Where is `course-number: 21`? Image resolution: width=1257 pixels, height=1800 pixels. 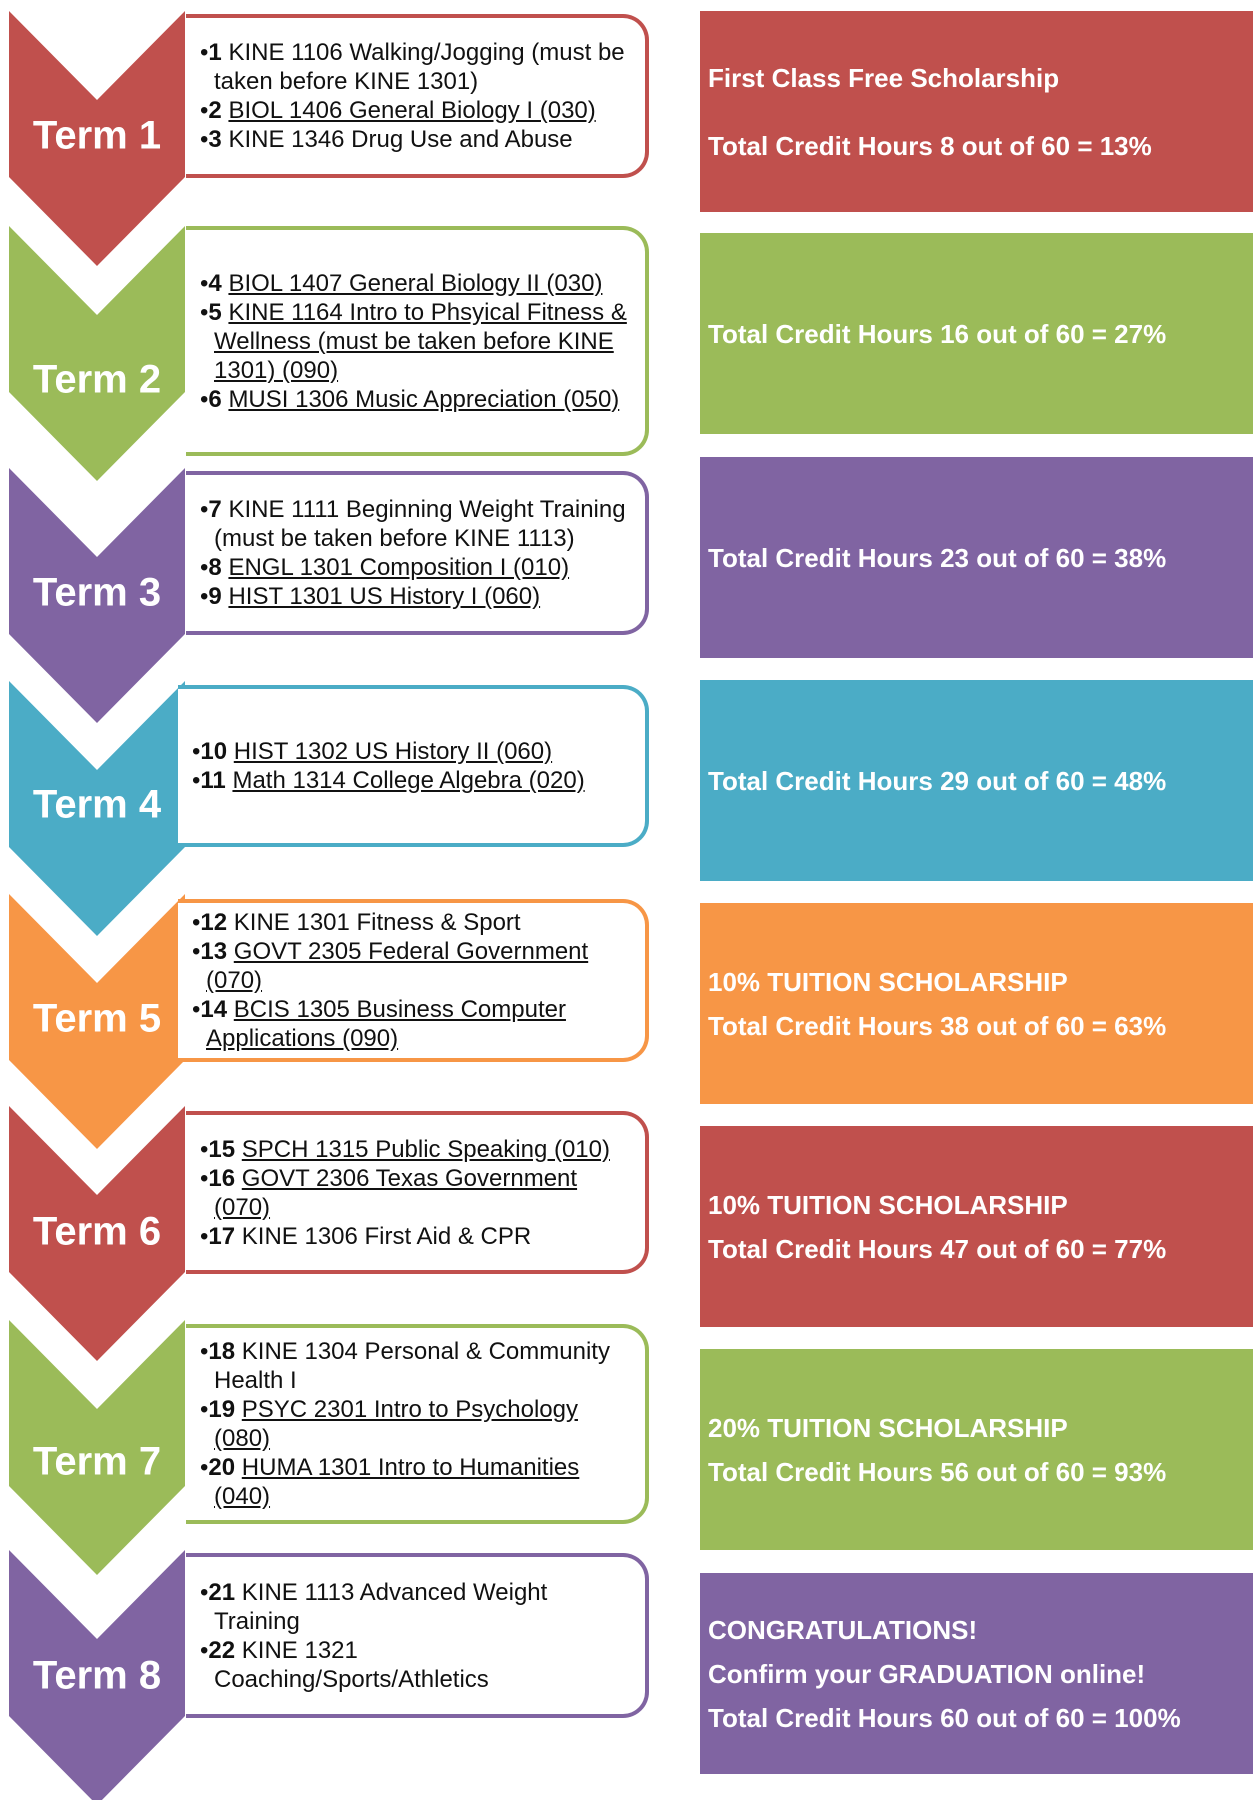 course-number: 21 is located at coordinates (222, 1592).